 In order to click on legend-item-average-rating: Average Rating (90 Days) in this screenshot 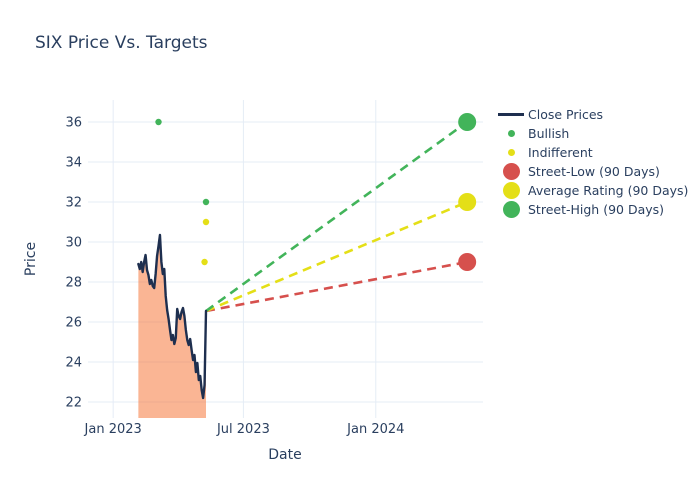, I will do `click(591, 190)`.